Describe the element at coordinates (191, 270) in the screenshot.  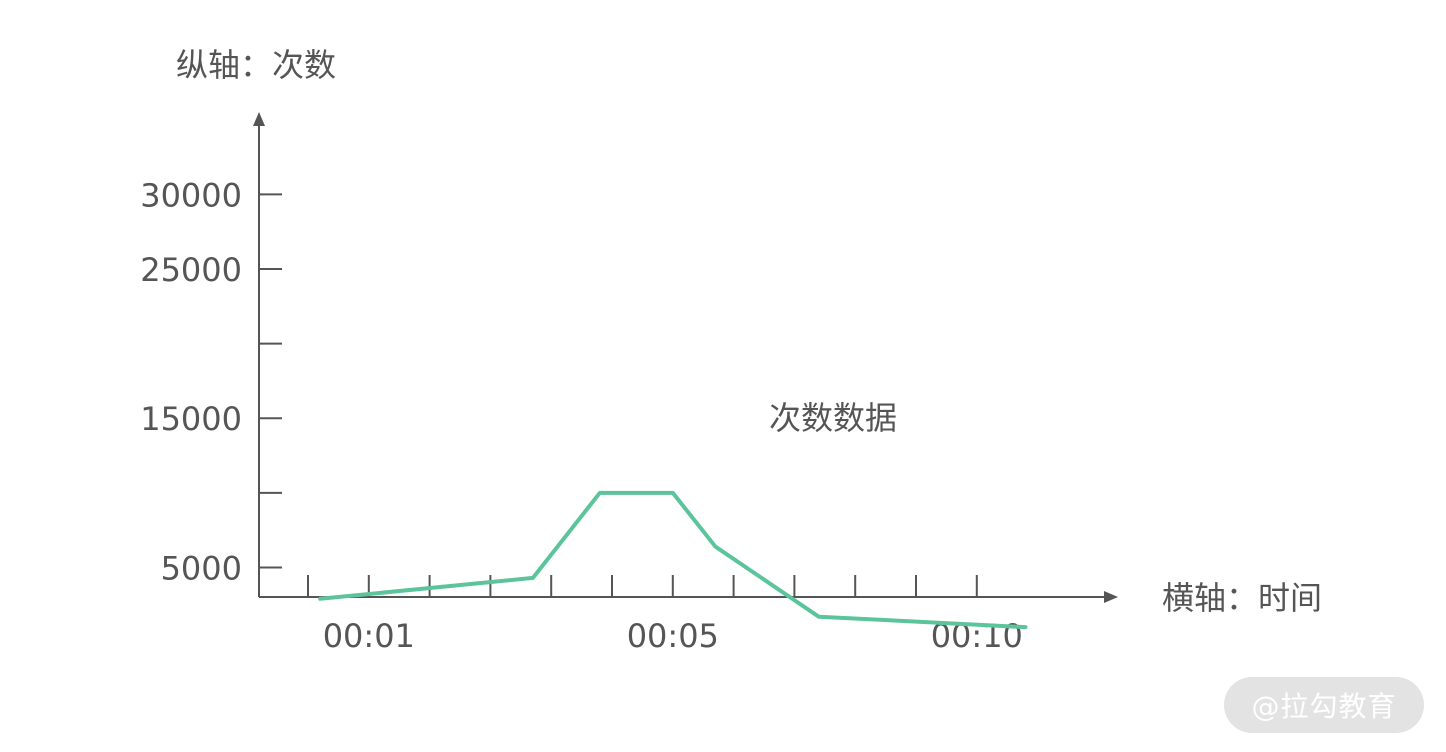
I see `y-tick-label: 25000` at that location.